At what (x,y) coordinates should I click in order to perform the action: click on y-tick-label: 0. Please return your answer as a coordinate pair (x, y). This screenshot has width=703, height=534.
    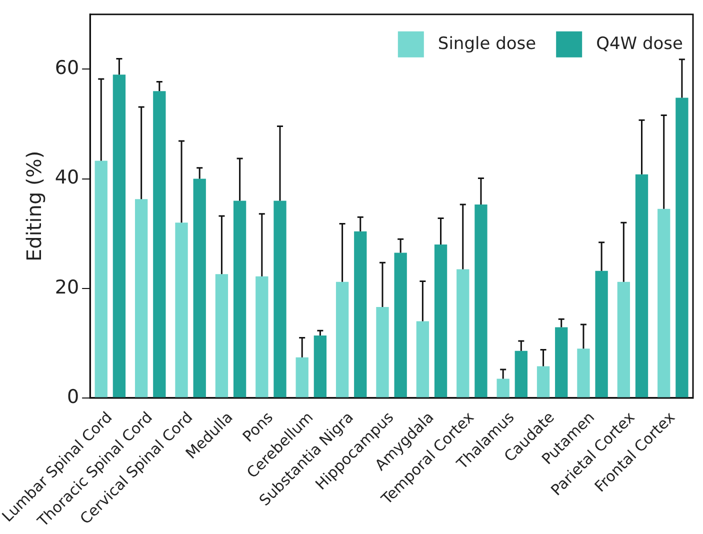
    Looking at the image, I should click on (73, 397).